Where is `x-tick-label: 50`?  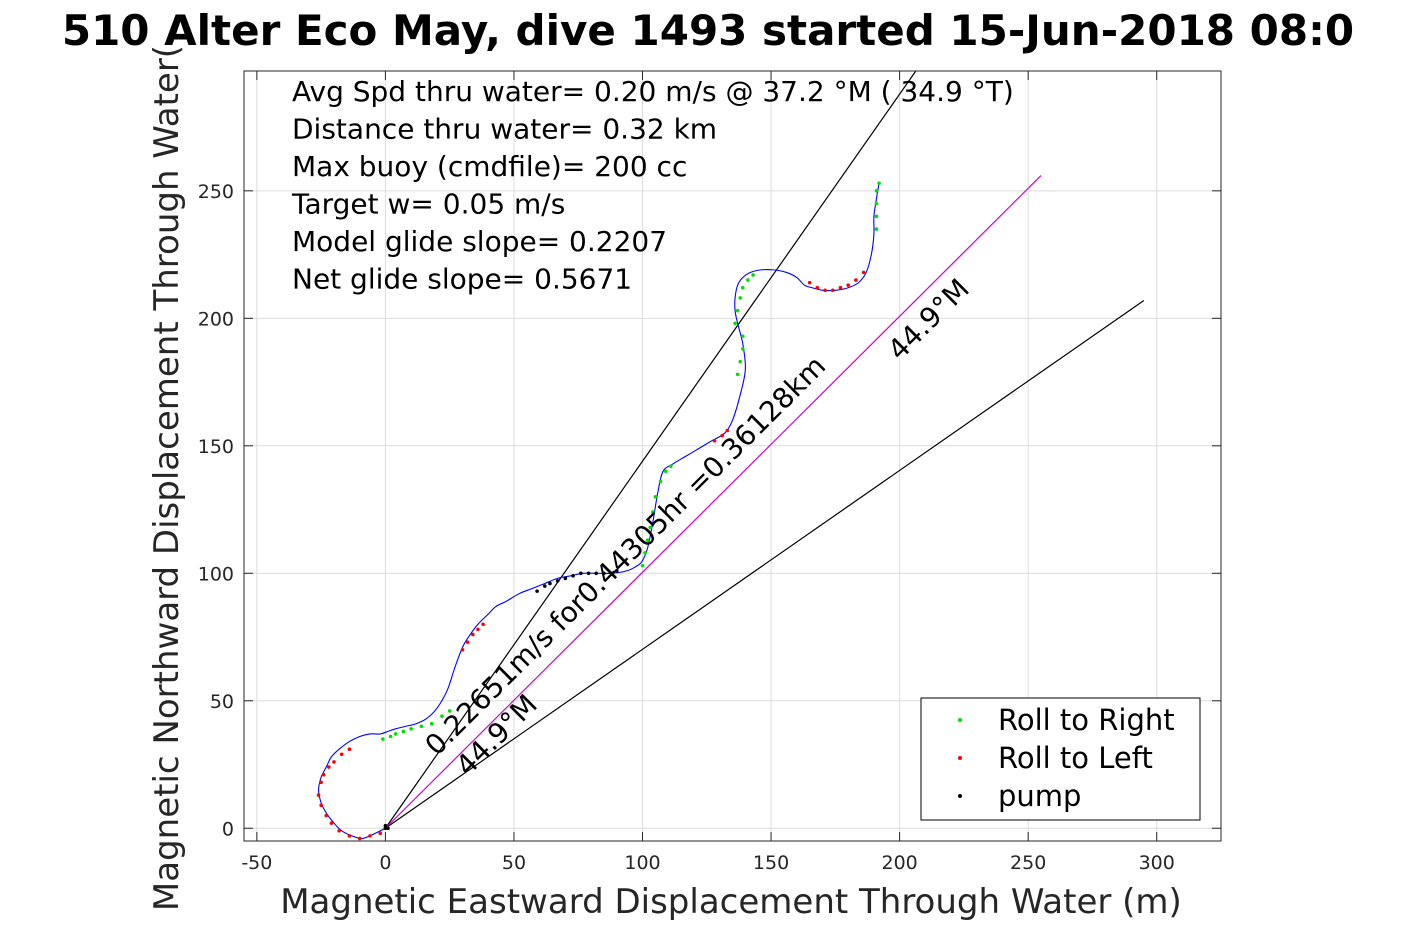 x-tick-label: 50 is located at coordinates (514, 863).